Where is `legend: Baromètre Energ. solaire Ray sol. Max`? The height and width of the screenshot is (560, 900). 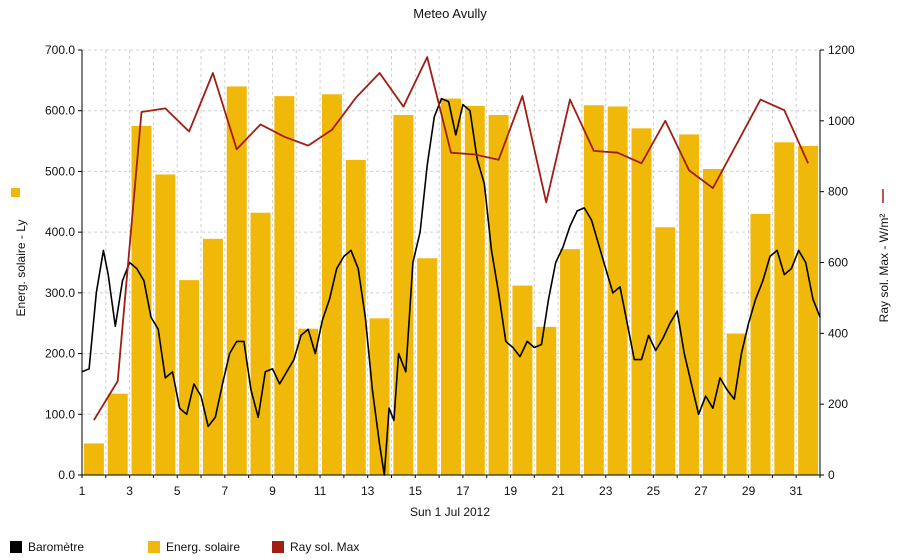
legend: Baromètre Energ. solaire Ray sol. Max is located at coordinates (450, 548).